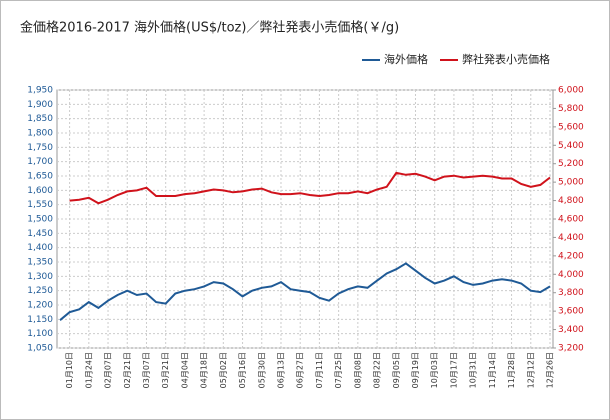 This screenshot has height=420, width=610. What do you see at coordinates (396, 370) in the screenshot?
I see `x-tick-label: 09月05日` at bounding box center [396, 370].